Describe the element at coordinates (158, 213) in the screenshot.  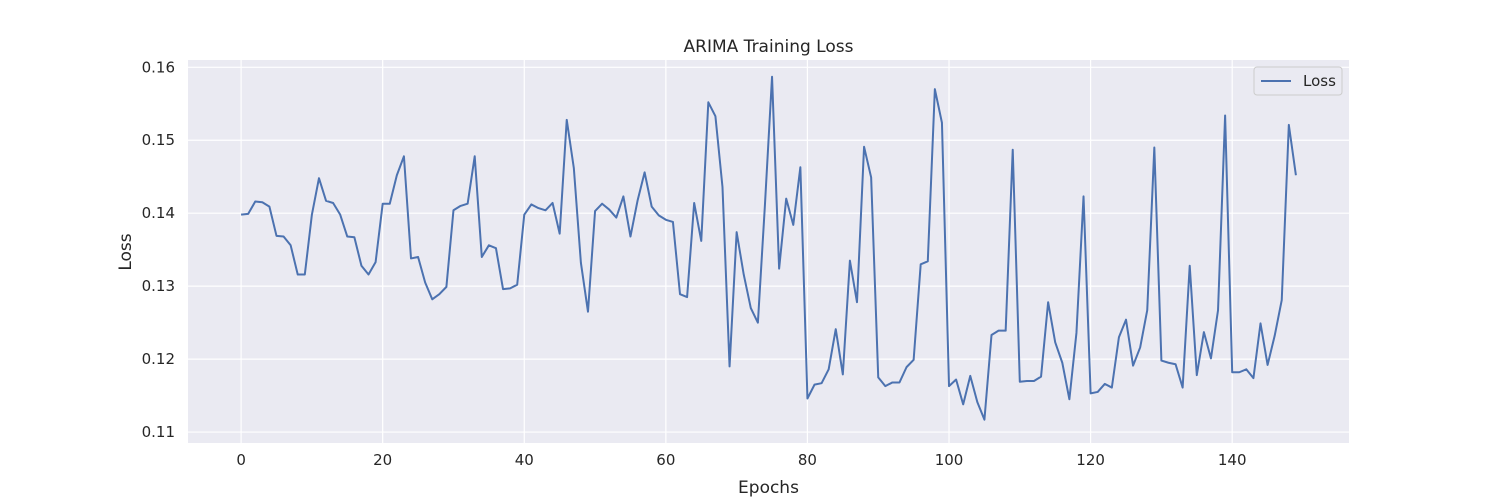
I see `y-tick-label: 0.14` at that location.